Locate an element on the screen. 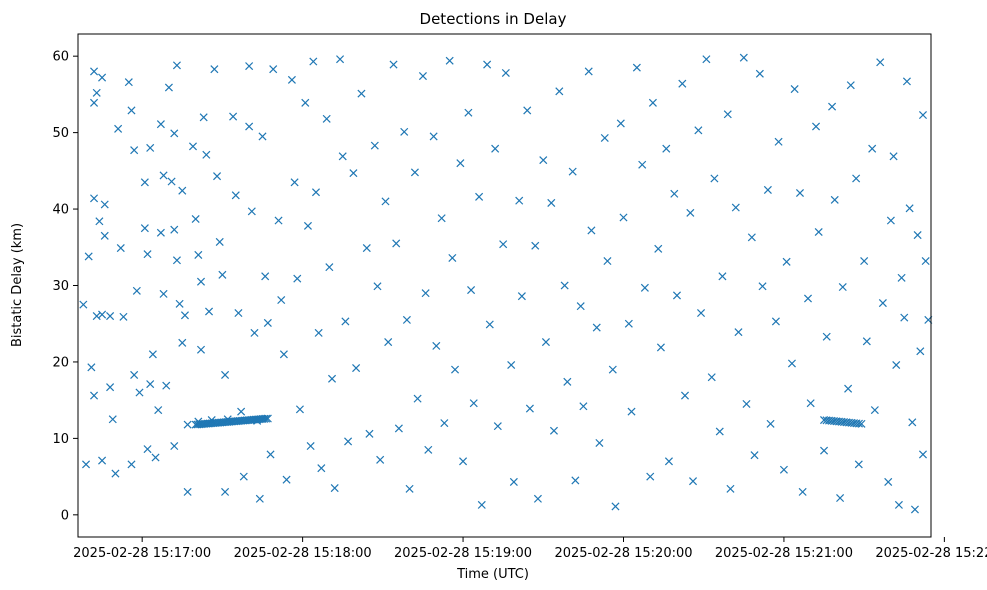 This screenshot has height=590, width=987. x-axis-label: Time (UTC) is located at coordinates (492, 574).